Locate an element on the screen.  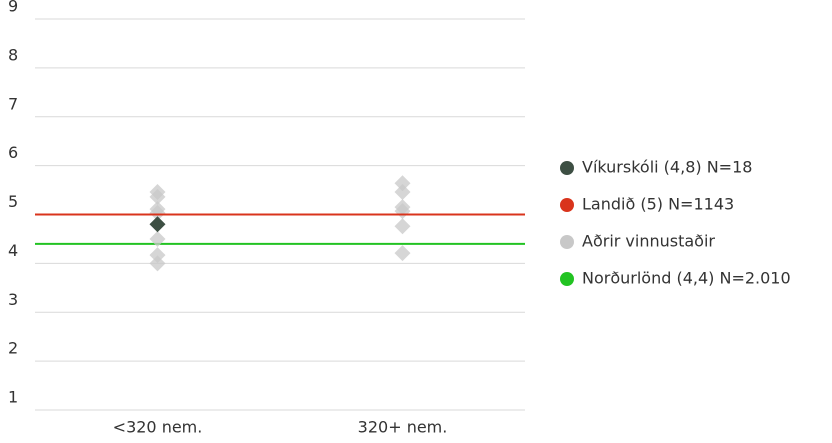
legend-label: Víkurskóli (4,8) N=18 is located at coordinates (667, 167).